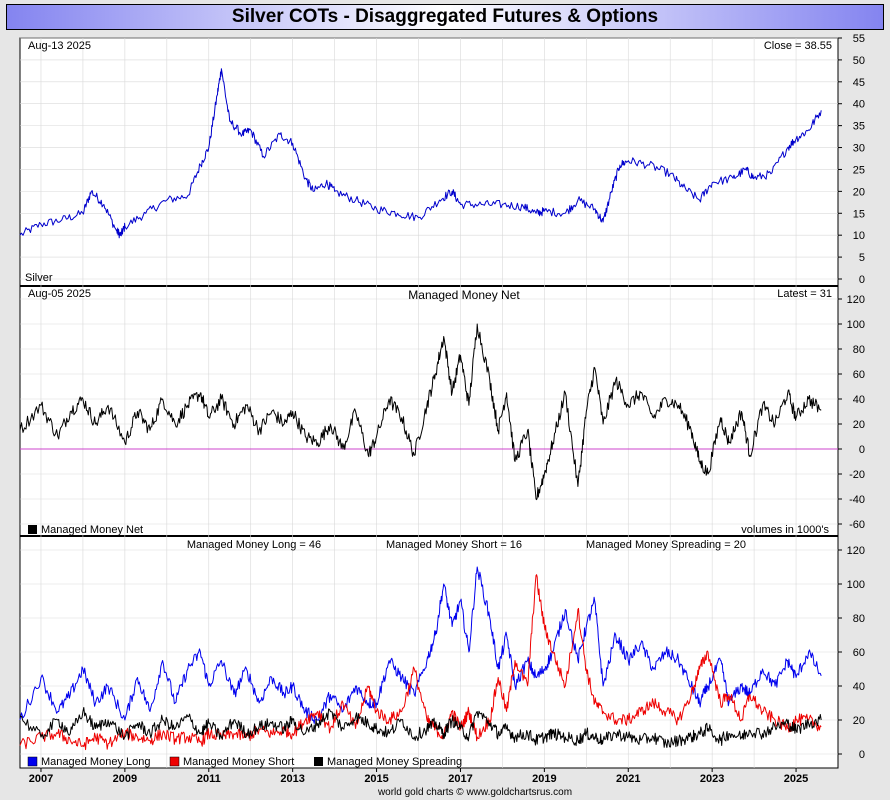 The image size is (890, 800). Describe the element at coordinates (785, 530) in the screenshot. I see `units-label: volumes in 1000's` at that location.